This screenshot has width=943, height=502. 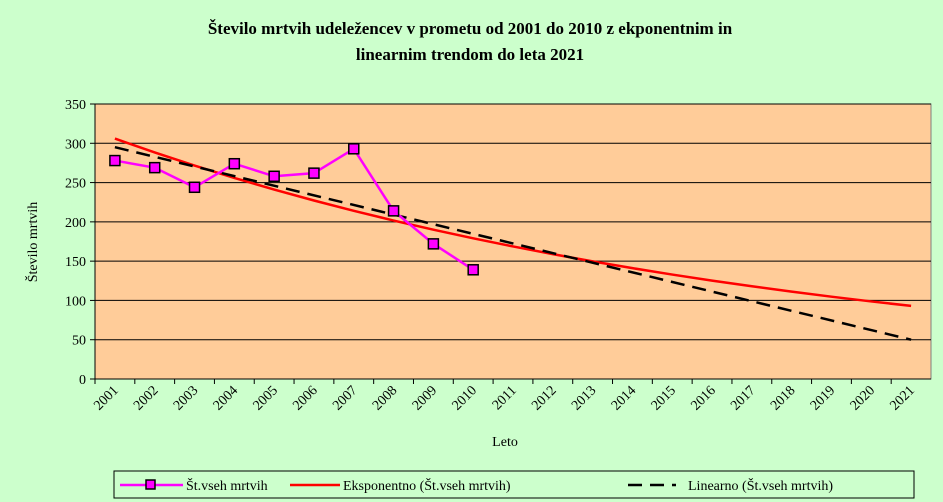 What do you see at coordinates (227, 485) in the screenshot?
I see `legend-label-data: Št.vseh mrtvih` at bounding box center [227, 485].